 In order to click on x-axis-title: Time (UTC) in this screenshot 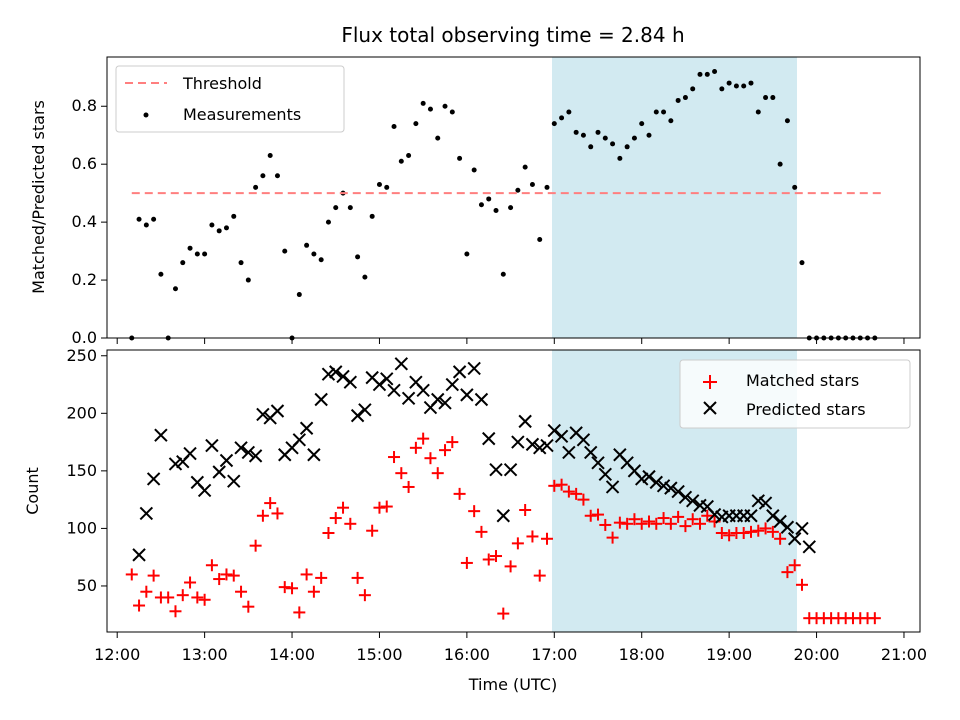, I will do `click(512, 684)`.